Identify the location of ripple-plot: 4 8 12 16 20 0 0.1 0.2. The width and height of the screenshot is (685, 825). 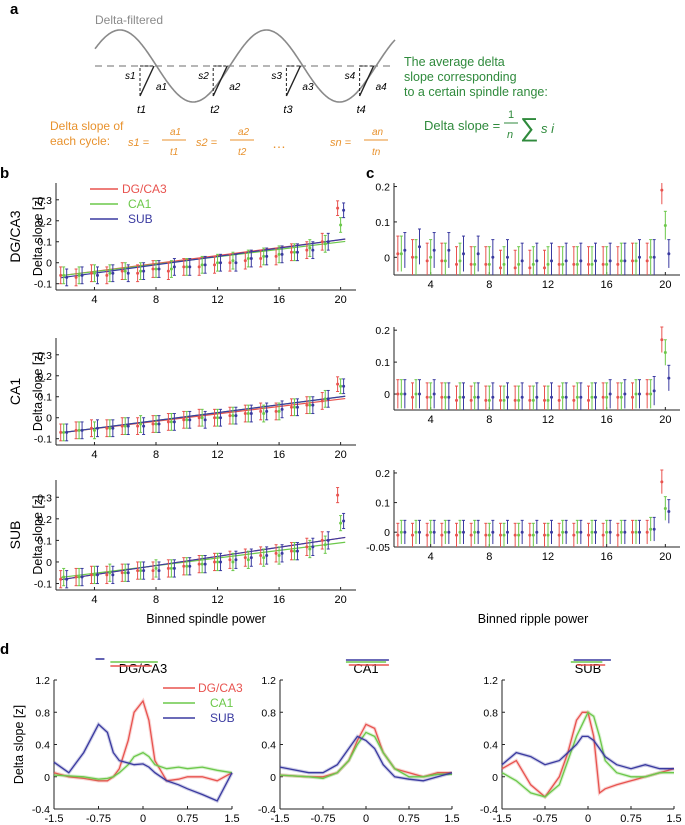
(527, 236).